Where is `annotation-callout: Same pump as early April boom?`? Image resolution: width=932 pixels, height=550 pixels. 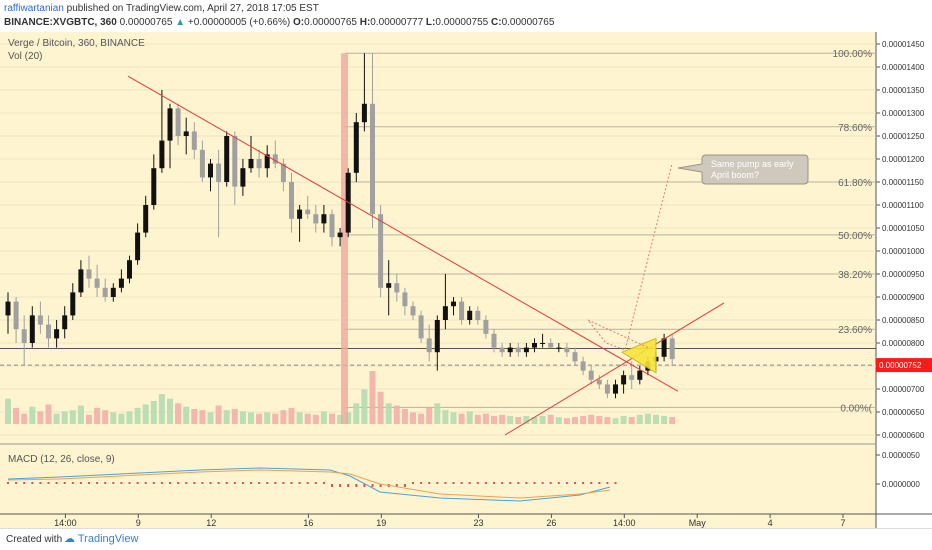 annotation-callout: Same pump as early April boom? is located at coordinates (743, 169).